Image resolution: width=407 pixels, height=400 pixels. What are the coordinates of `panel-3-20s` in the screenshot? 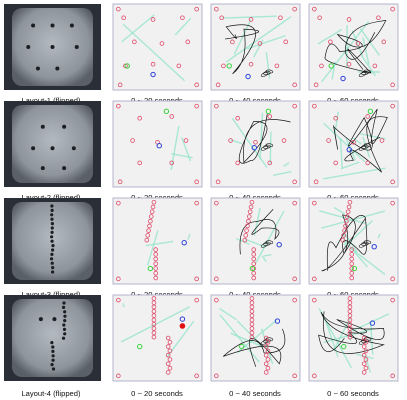 It's located at (157, 241).